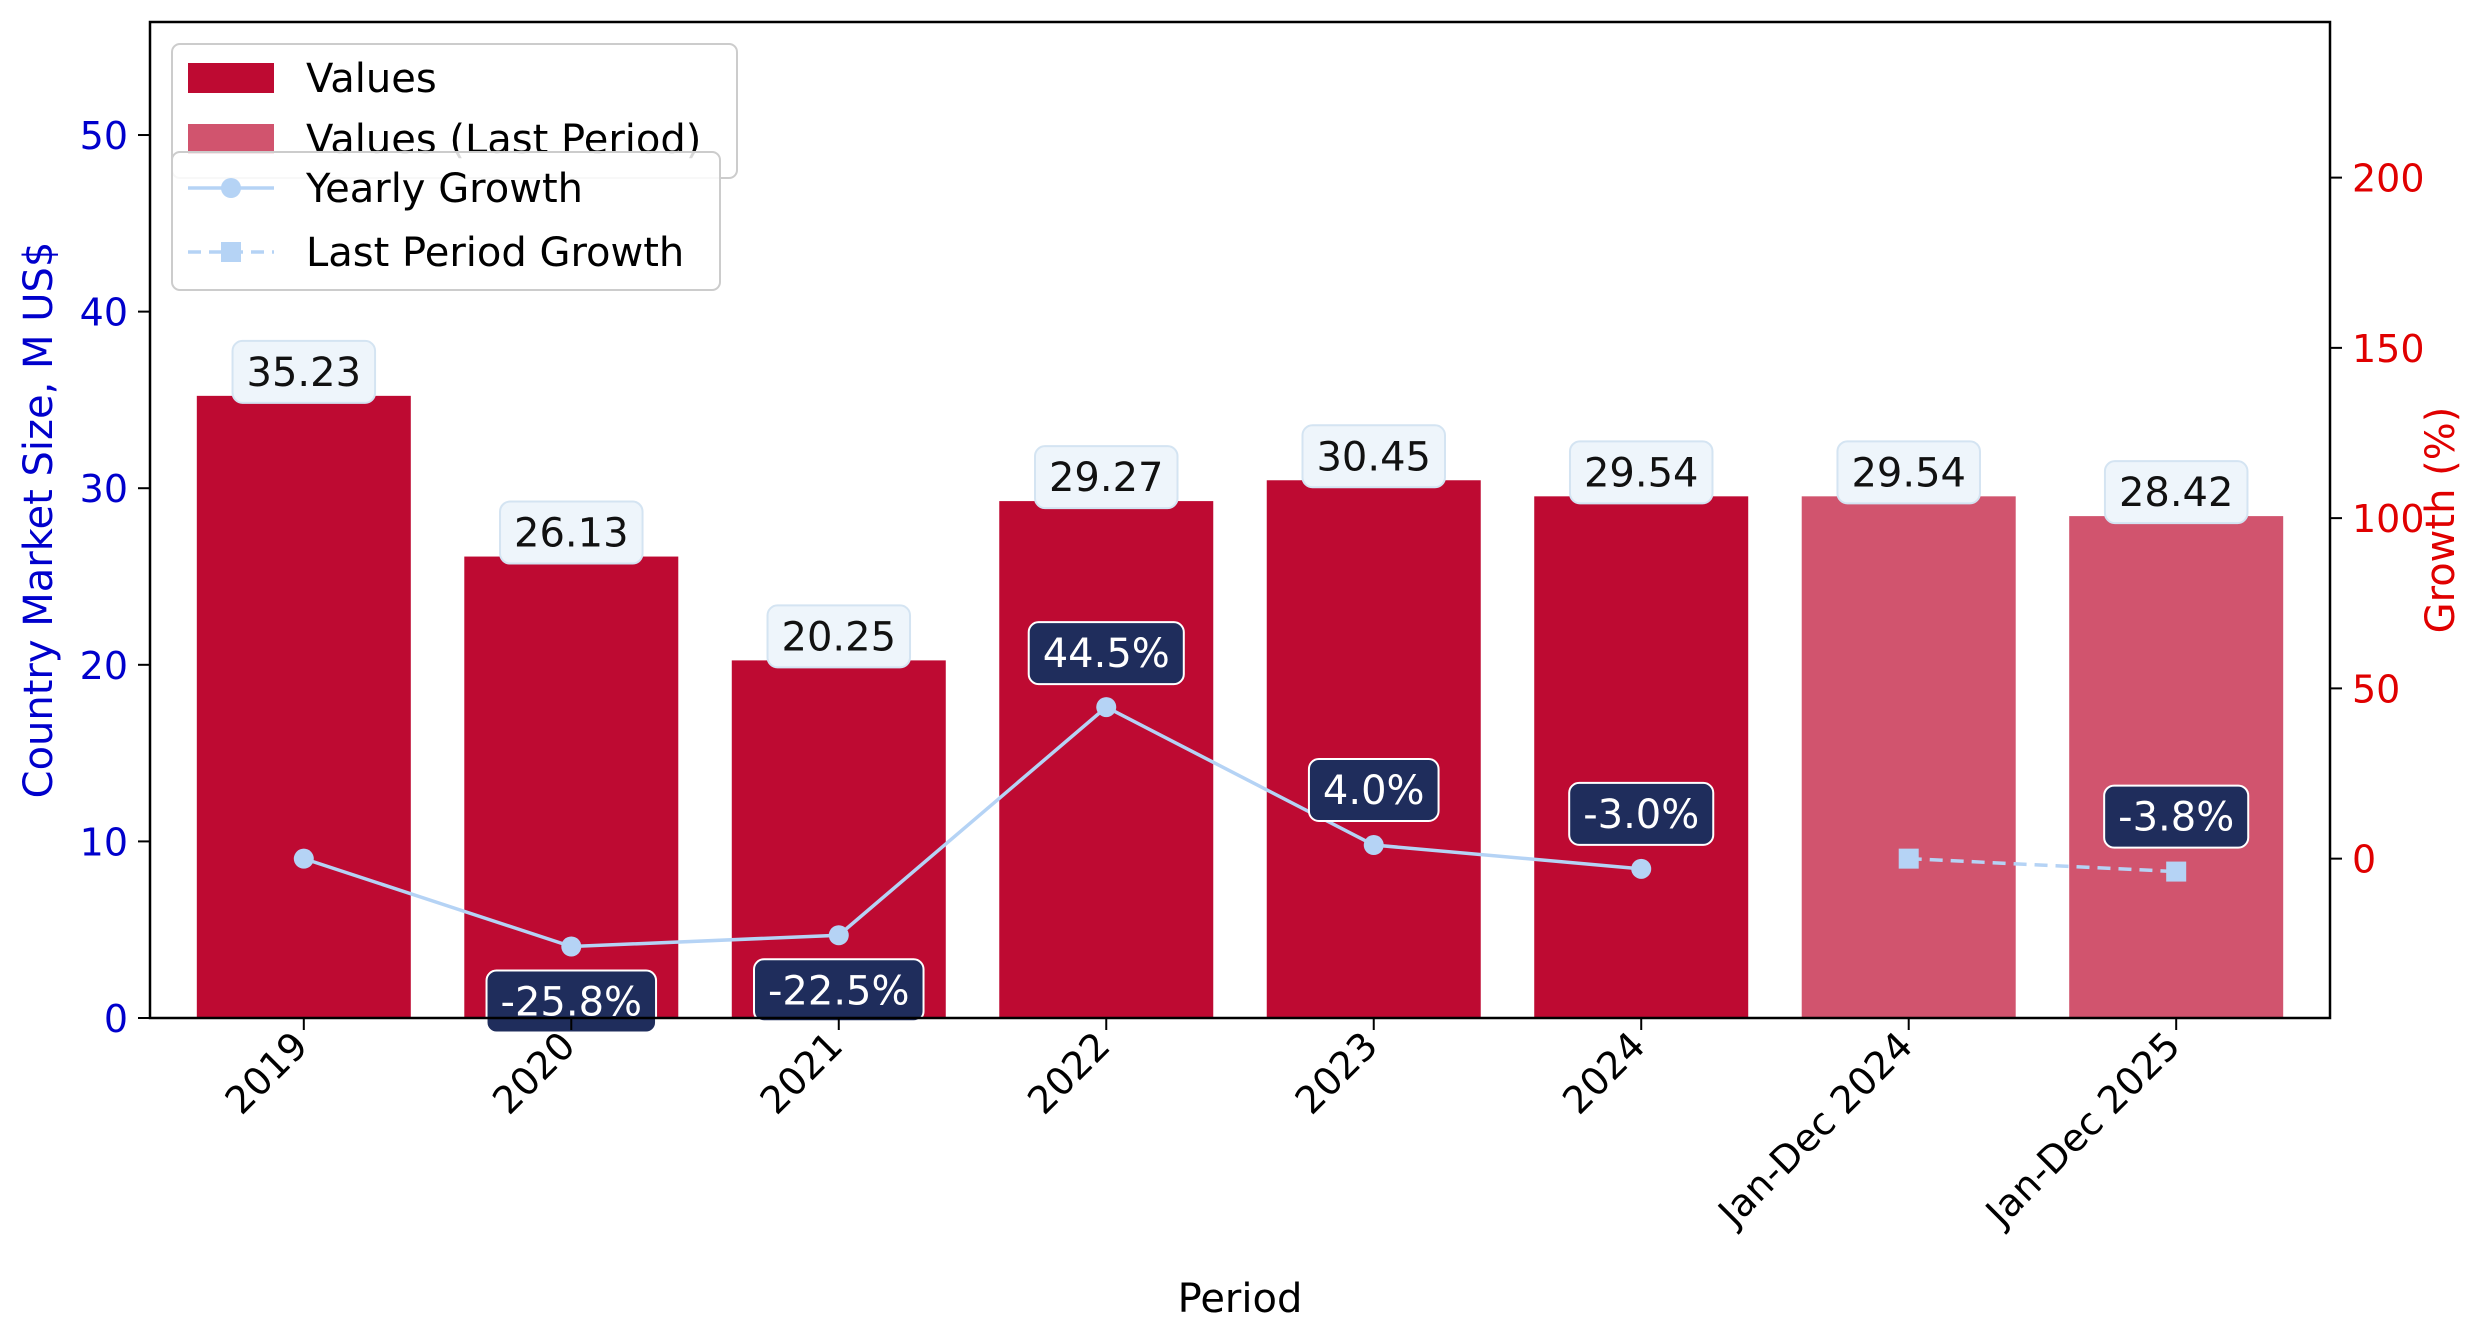 The height and width of the screenshot is (1342, 2491). Describe the element at coordinates (104, 666) in the screenshot. I see `left-tick-label-2: 20` at that location.